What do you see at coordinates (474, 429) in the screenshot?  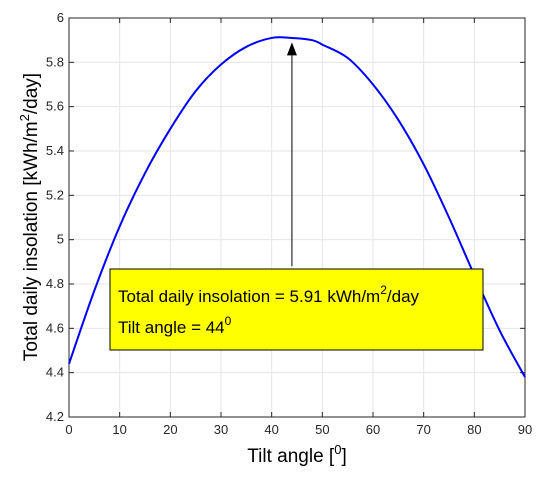 I see `x-tick-label: 80` at bounding box center [474, 429].